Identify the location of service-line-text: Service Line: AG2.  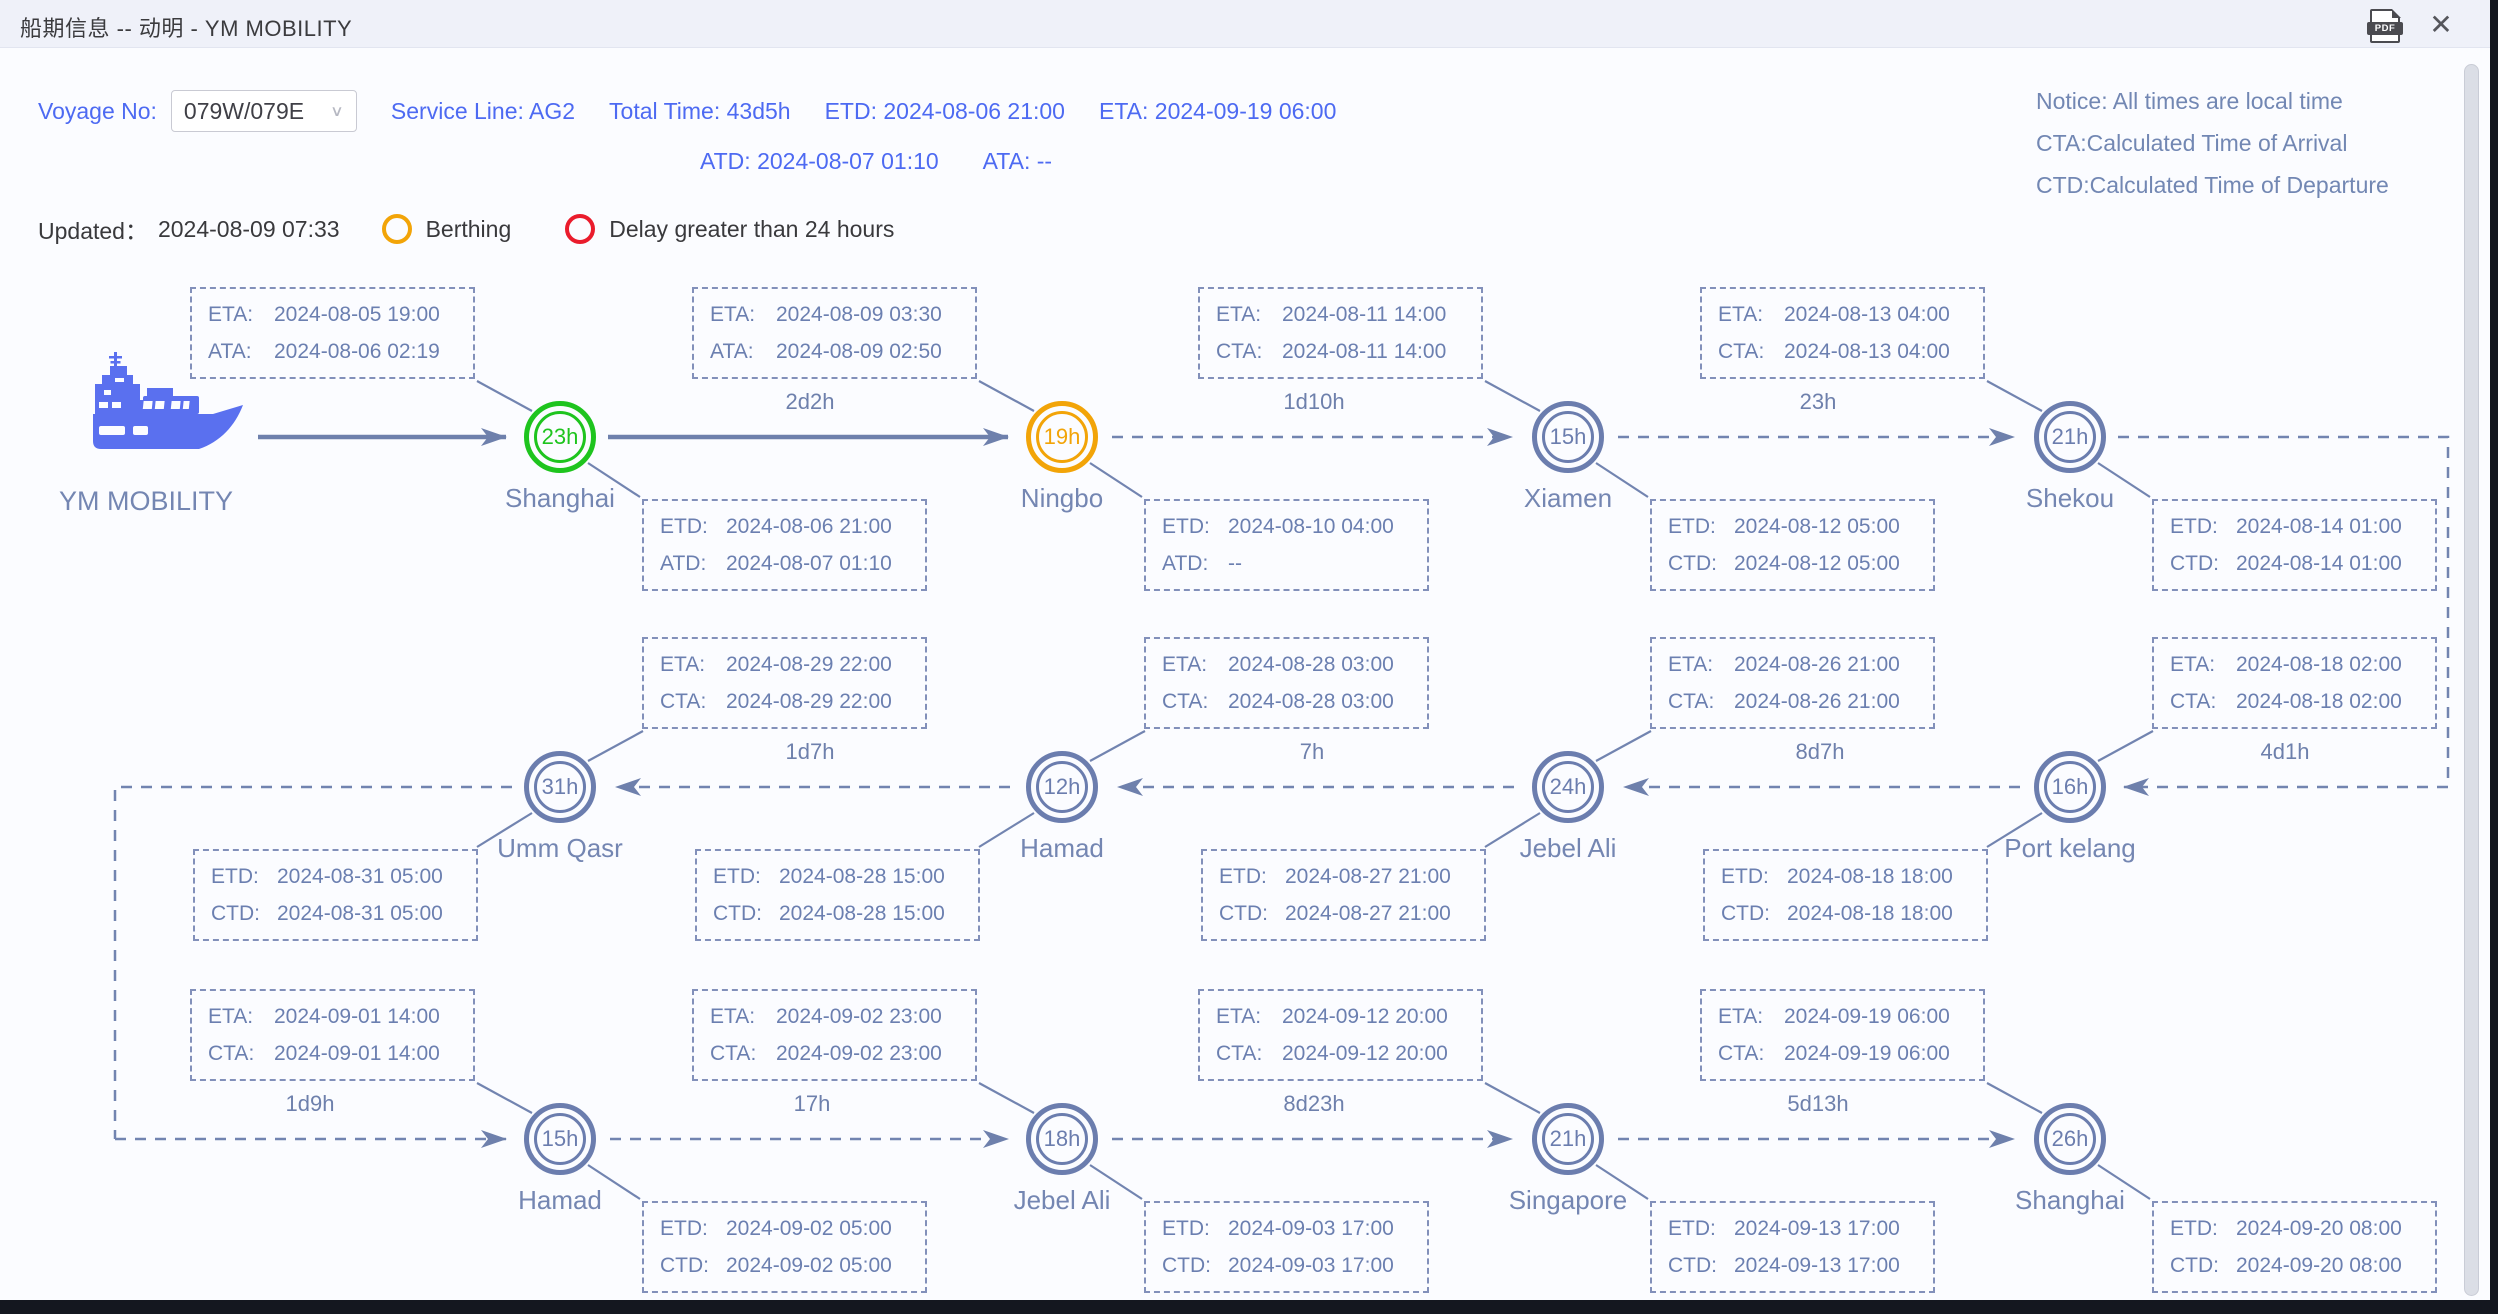
(483, 110).